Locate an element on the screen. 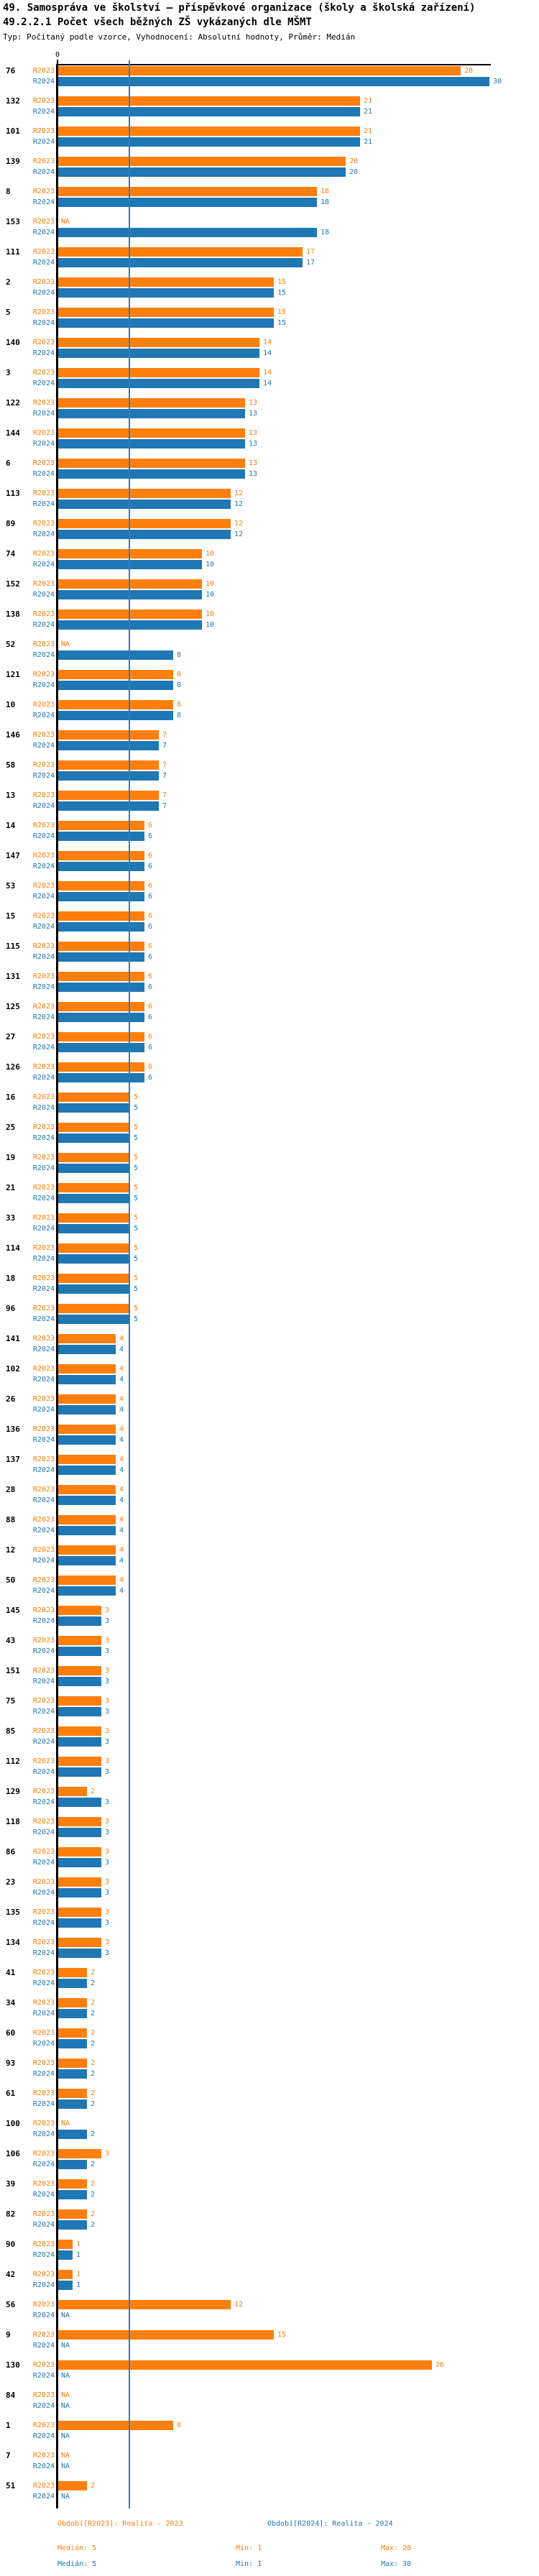  r2023-value-label: 10 is located at coordinates (210, 554).